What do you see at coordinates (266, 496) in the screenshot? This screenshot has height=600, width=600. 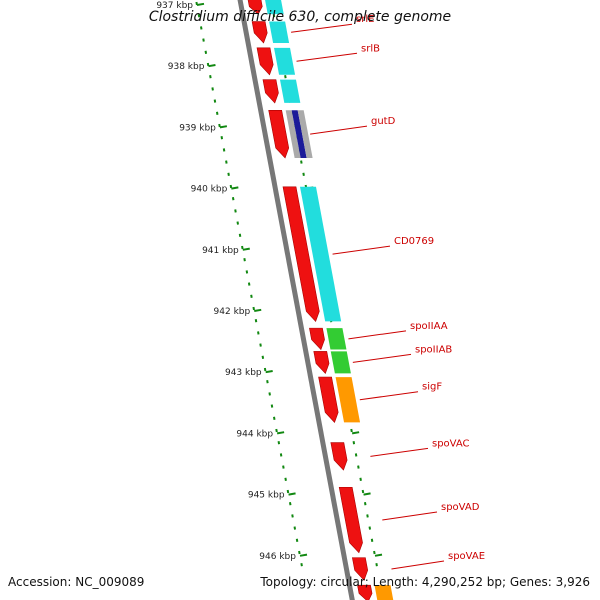 I see `scale-tick-label: 945 kbp` at bounding box center [266, 496].